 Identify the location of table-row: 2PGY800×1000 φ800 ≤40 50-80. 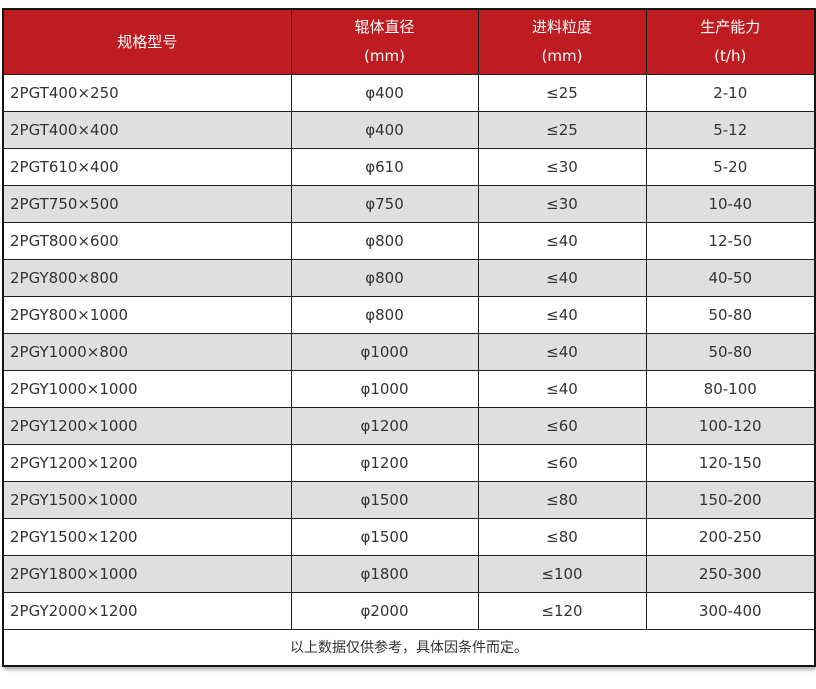
(409, 314).